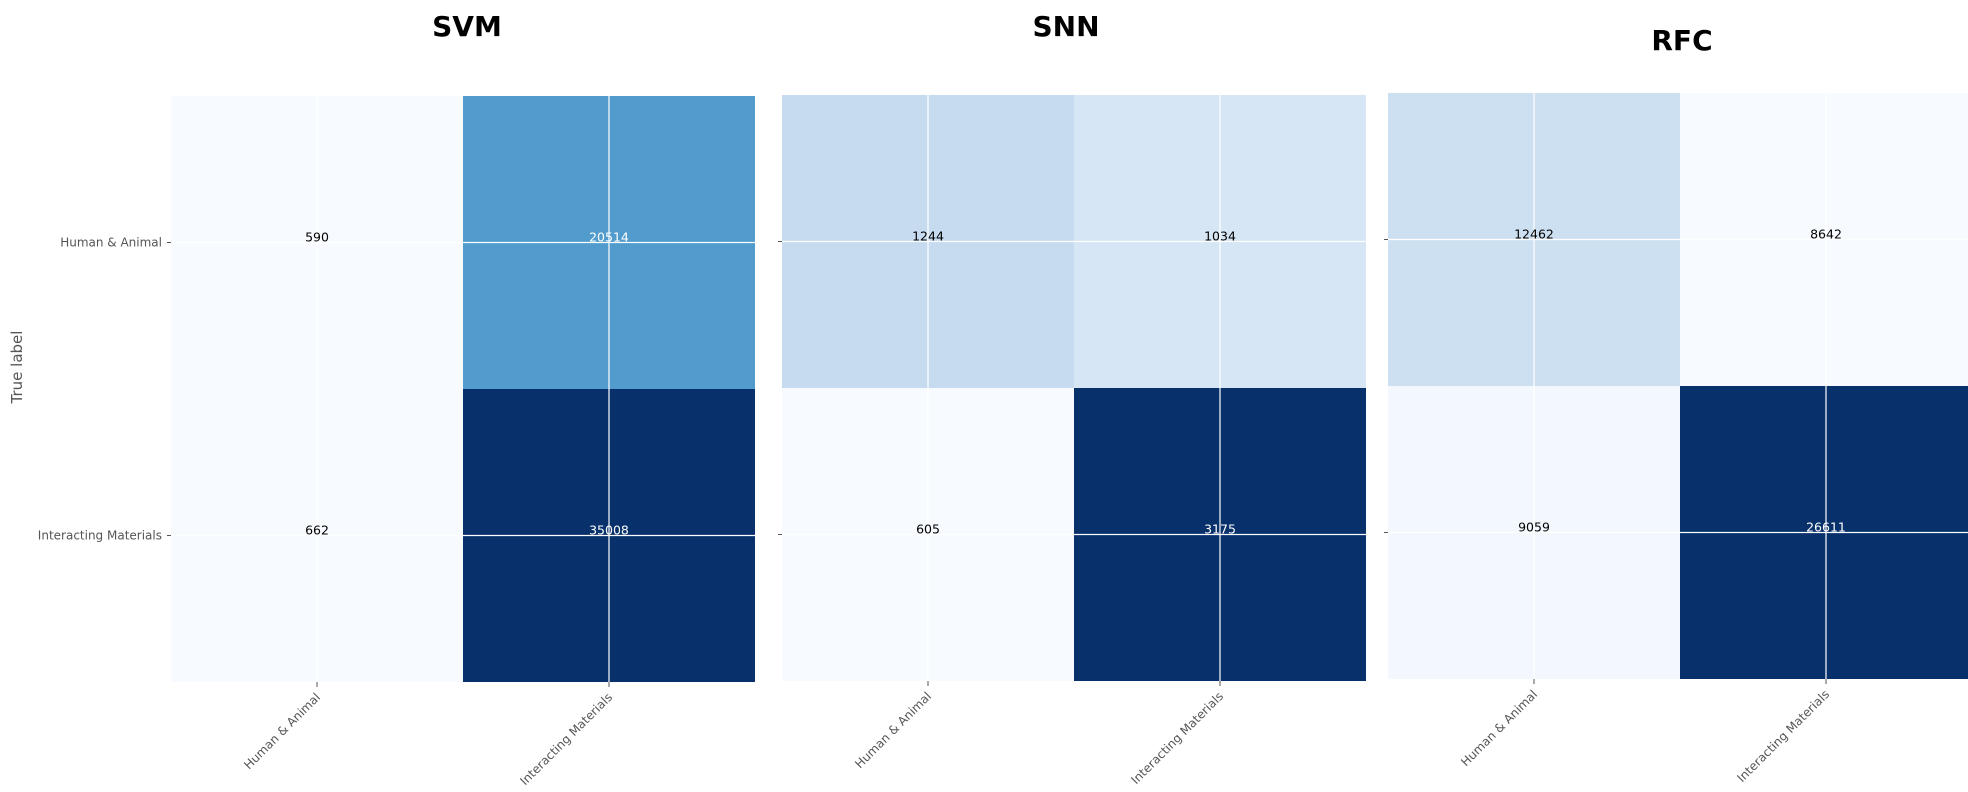 Image resolution: width=1968 pixels, height=792 pixels. I want to click on chart-title: SVM, so click(467, 26).